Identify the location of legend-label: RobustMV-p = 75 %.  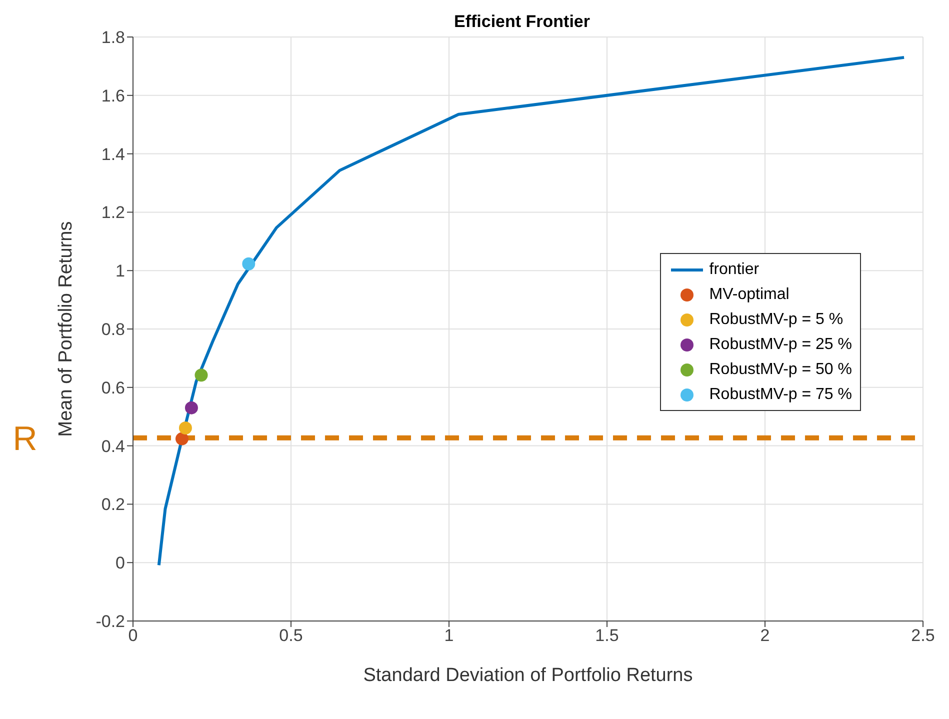
(780, 395).